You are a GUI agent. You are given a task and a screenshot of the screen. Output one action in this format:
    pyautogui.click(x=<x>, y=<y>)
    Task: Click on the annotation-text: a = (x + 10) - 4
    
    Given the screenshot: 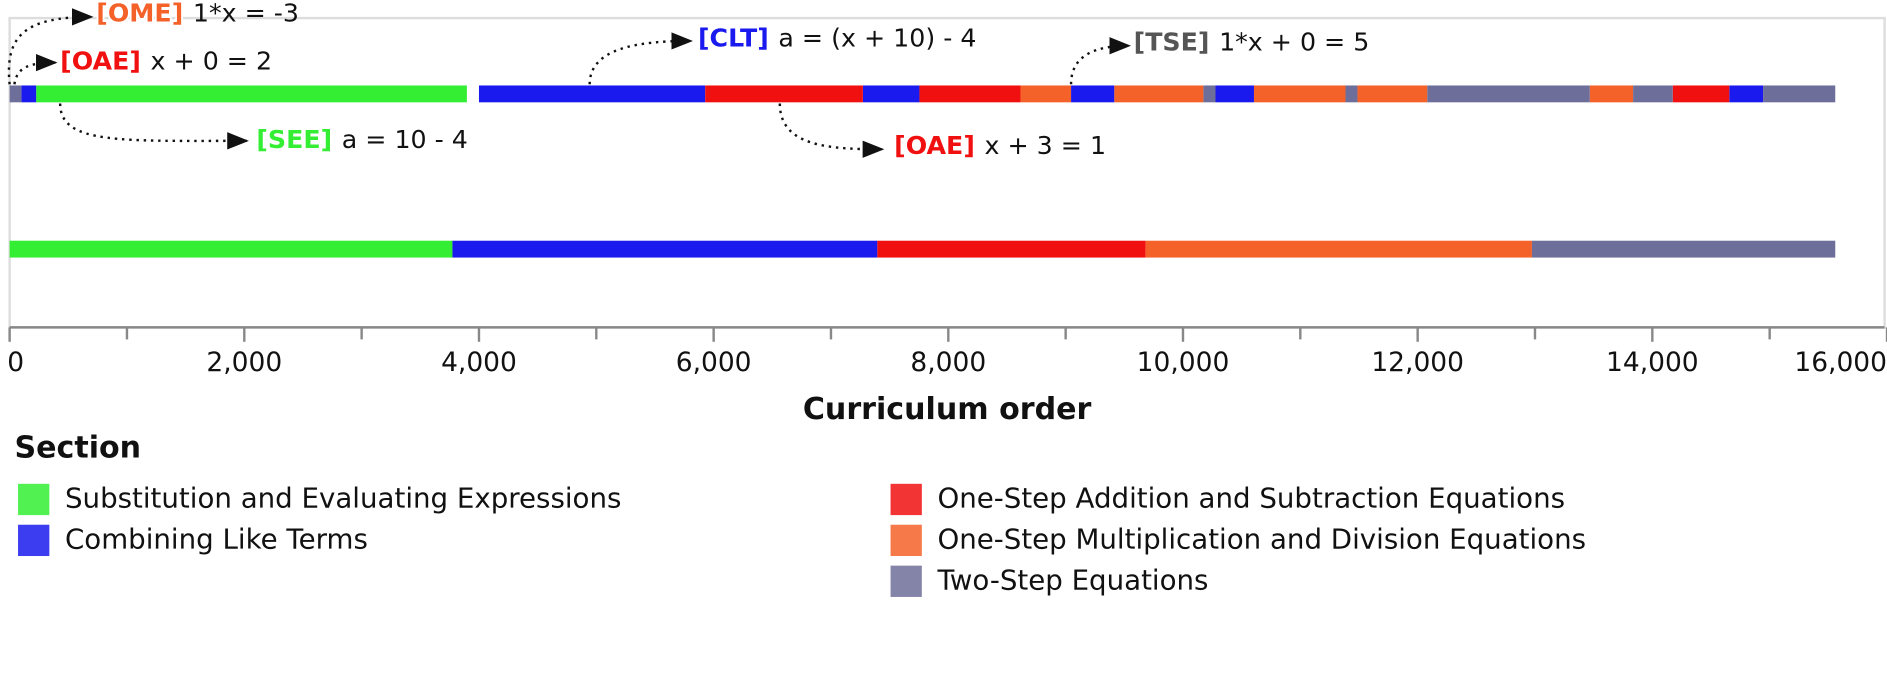 What is the action you would take?
    pyautogui.click(x=877, y=38)
    